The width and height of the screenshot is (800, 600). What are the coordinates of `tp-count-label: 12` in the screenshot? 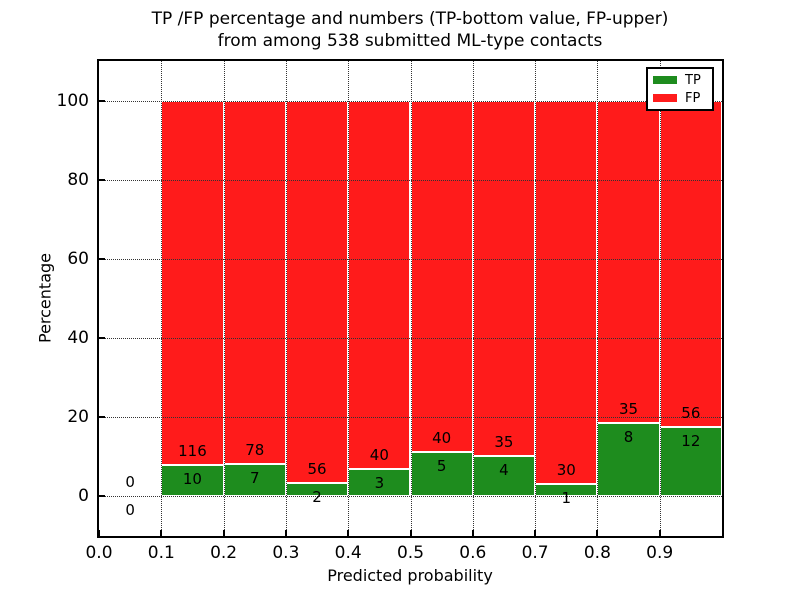 It's located at (691, 440).